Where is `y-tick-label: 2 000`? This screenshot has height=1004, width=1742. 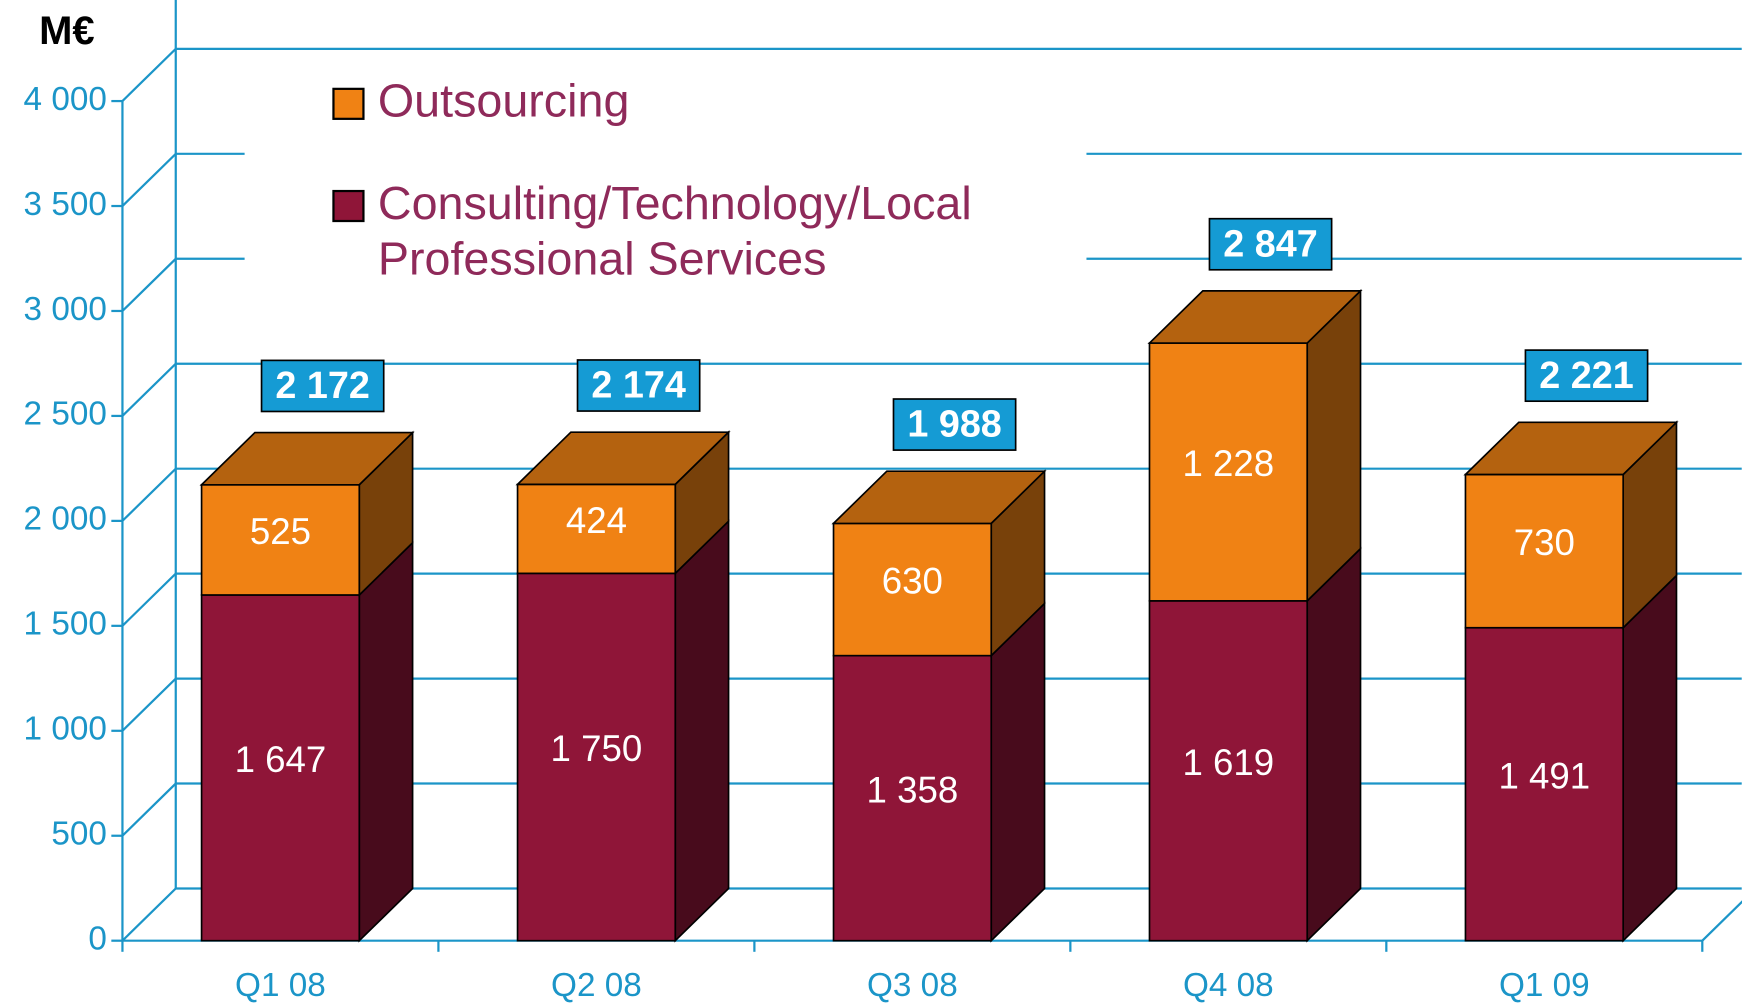 y-tick-label: 2 000 is located at coordinates (65, 519).